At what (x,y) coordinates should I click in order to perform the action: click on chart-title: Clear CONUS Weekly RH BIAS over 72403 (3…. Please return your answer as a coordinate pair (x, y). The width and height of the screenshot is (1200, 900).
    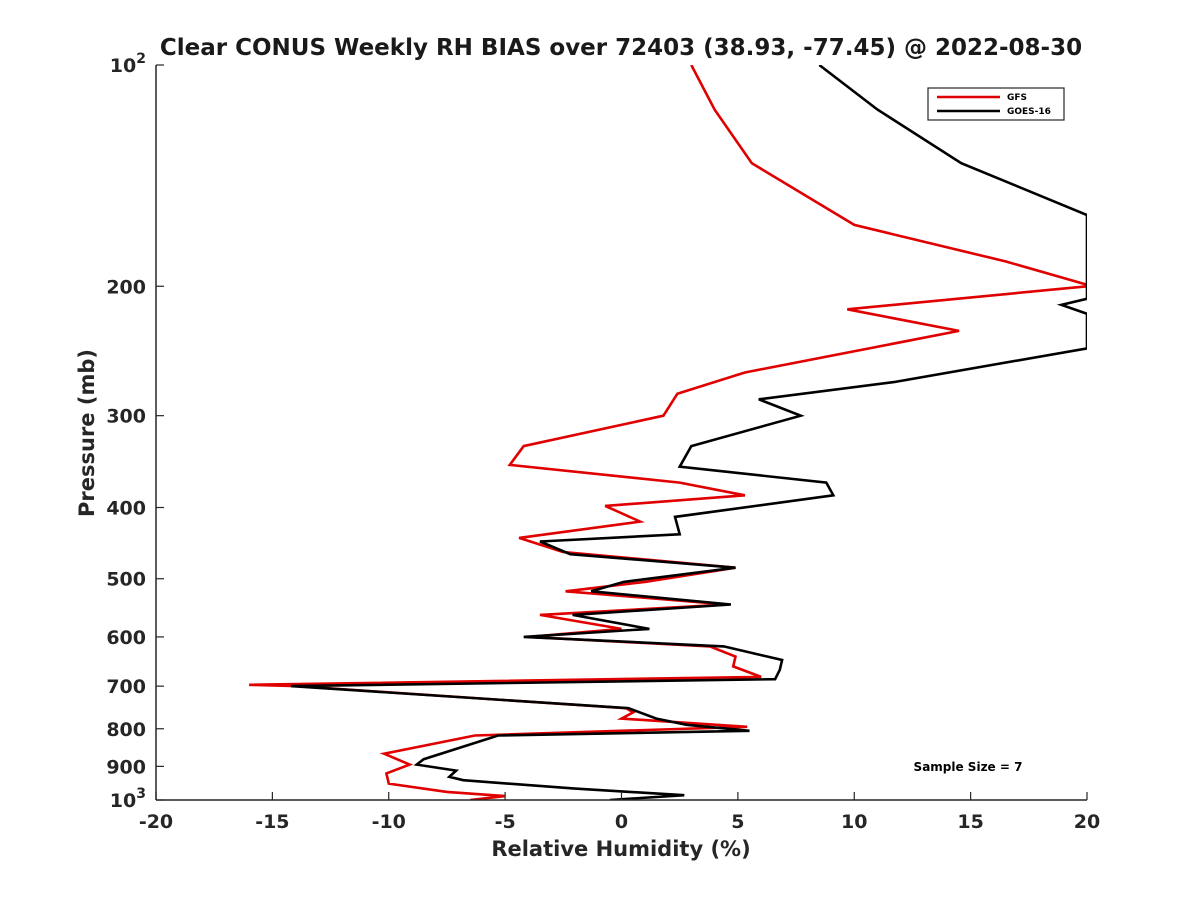
    Looking at the image, I should click on (621, 48).